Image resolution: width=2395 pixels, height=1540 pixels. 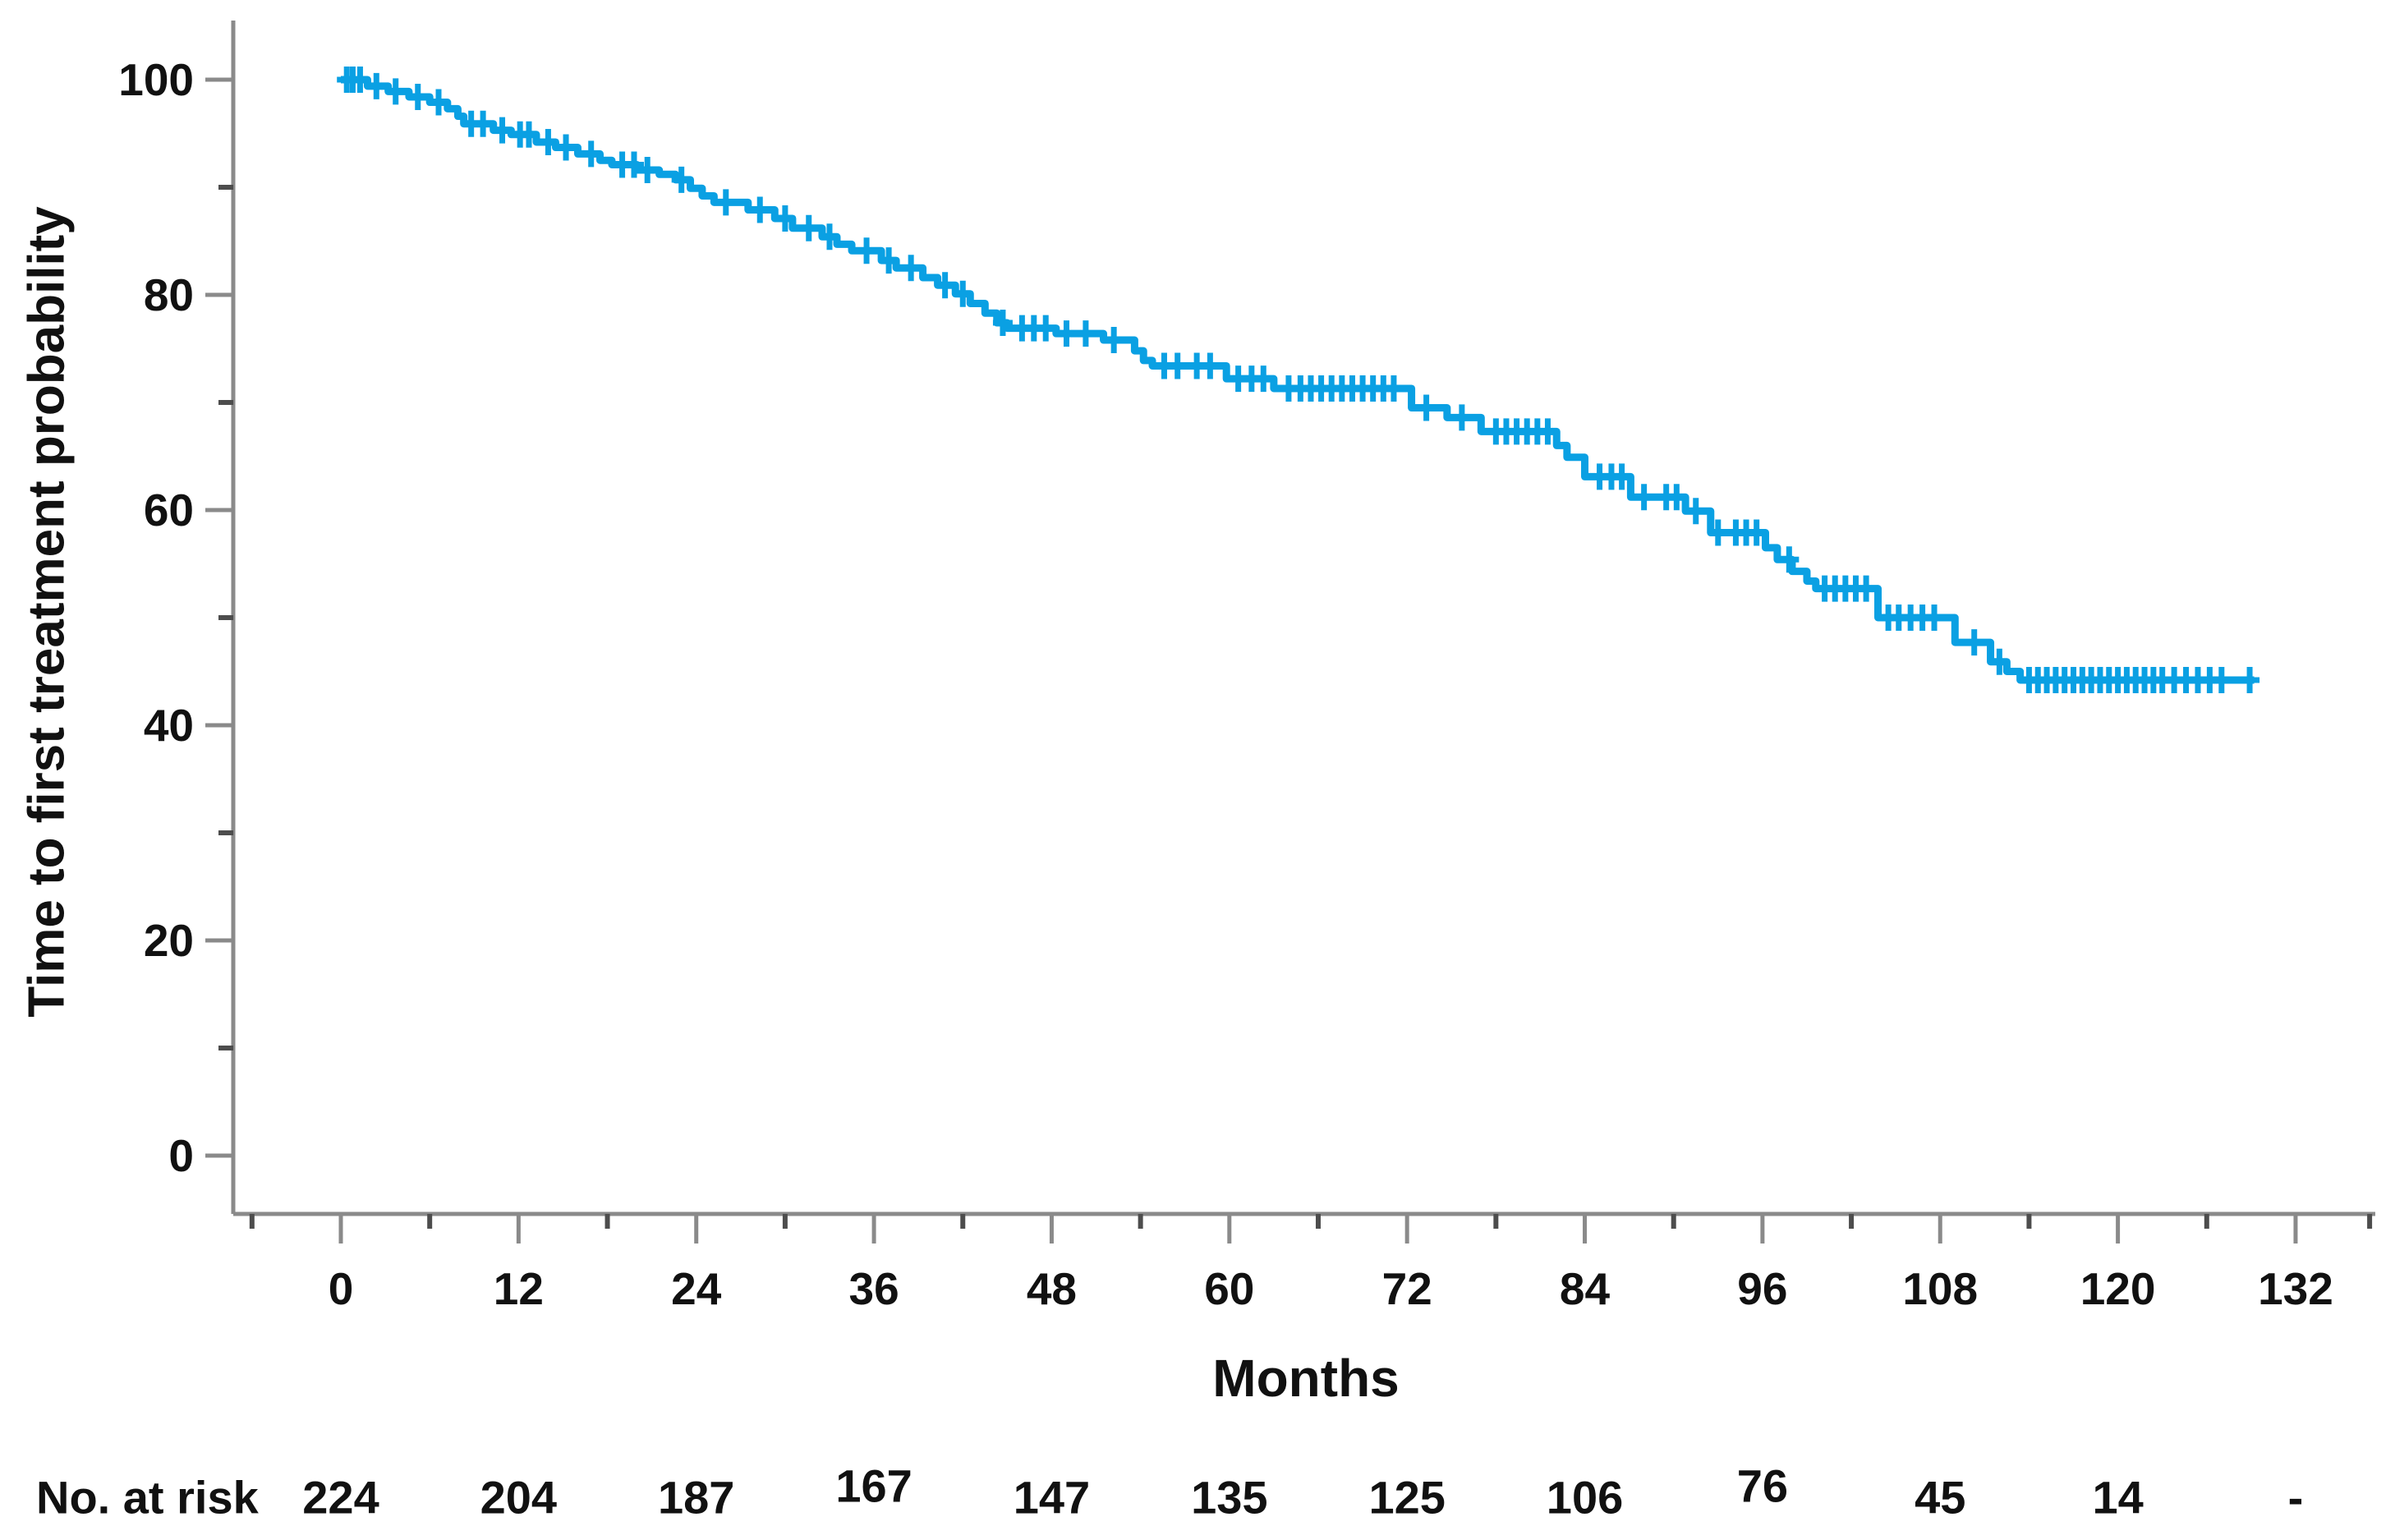 I want to click on x-tick-label: 120, so click(x=2118, y=1288).